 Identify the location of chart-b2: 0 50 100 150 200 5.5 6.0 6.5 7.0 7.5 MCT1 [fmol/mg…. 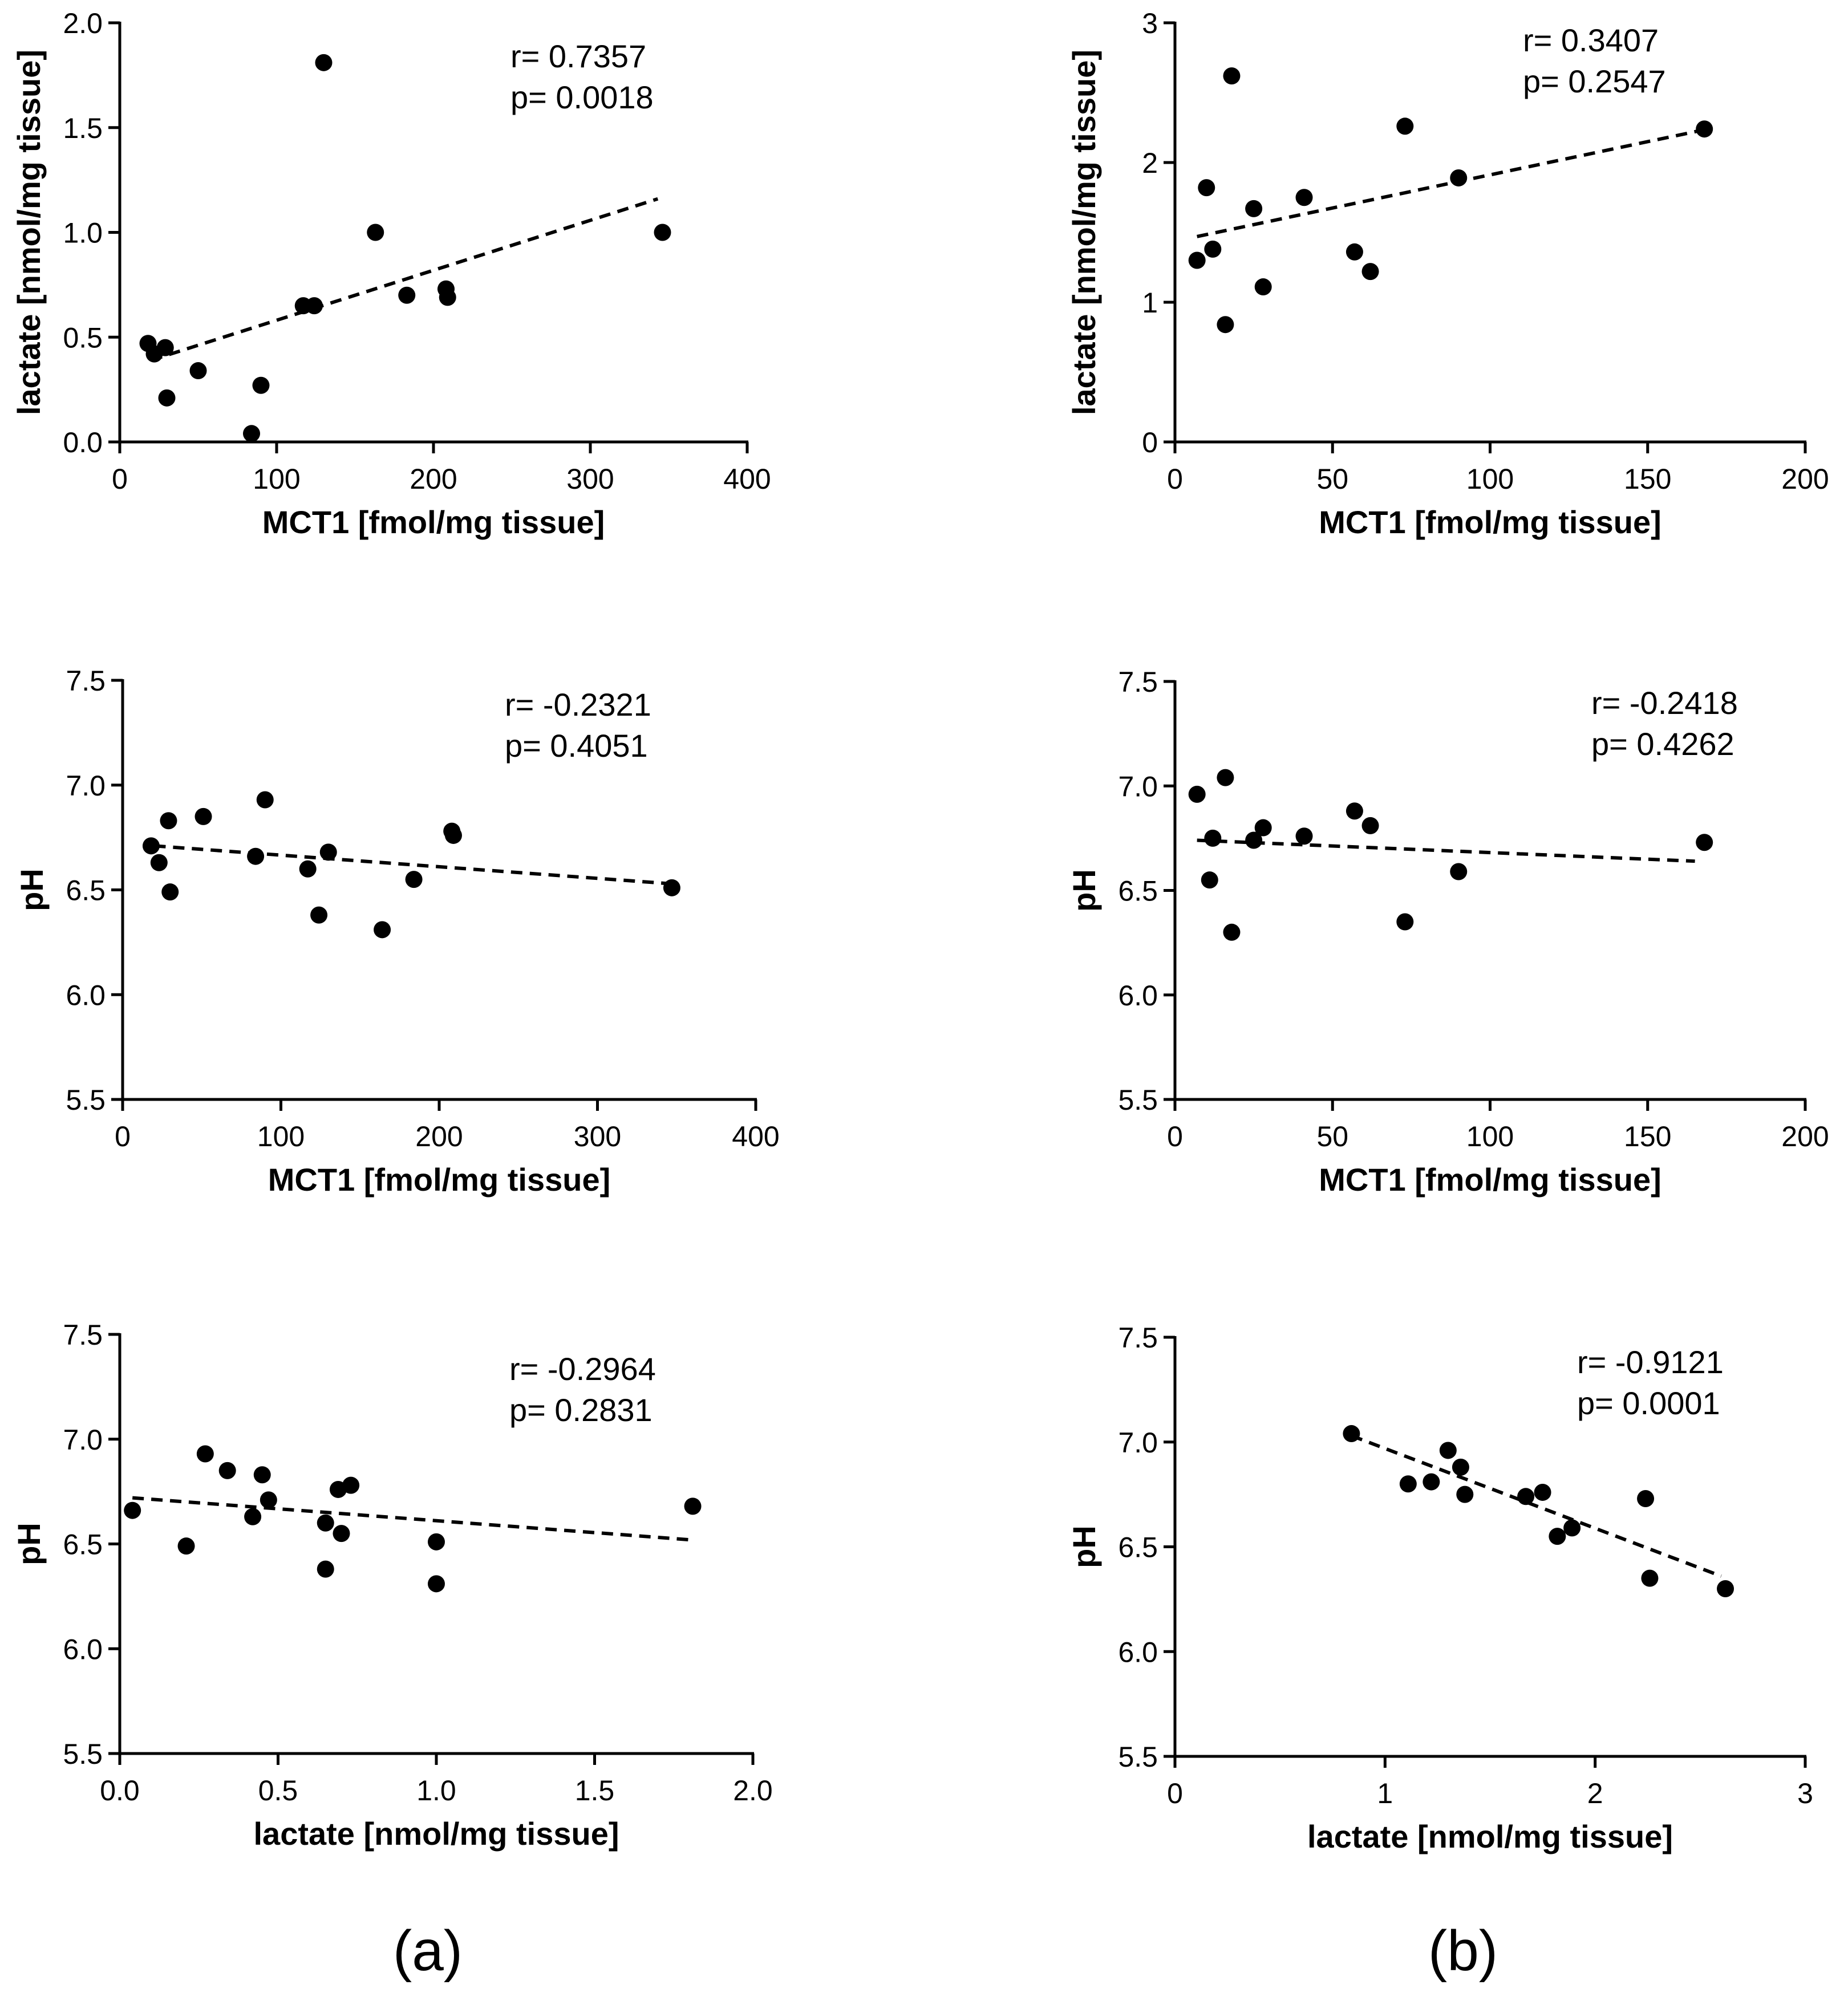
(1448, 932).